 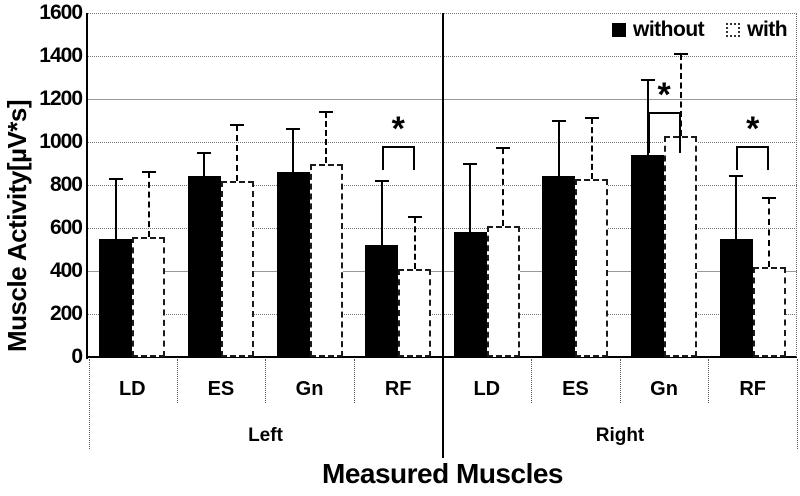 I want to click on category-label-right-Gn: Gn, so click(x=664, y=389).